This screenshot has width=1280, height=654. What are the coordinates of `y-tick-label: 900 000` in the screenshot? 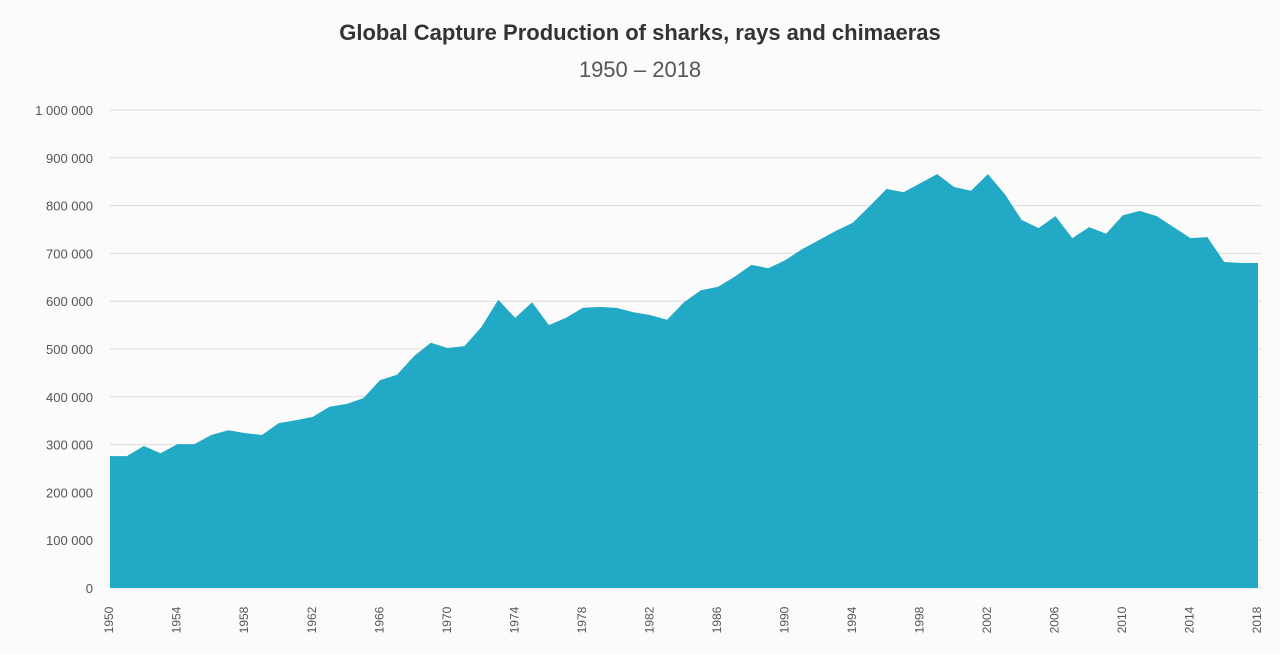 It's located at (69, 158).